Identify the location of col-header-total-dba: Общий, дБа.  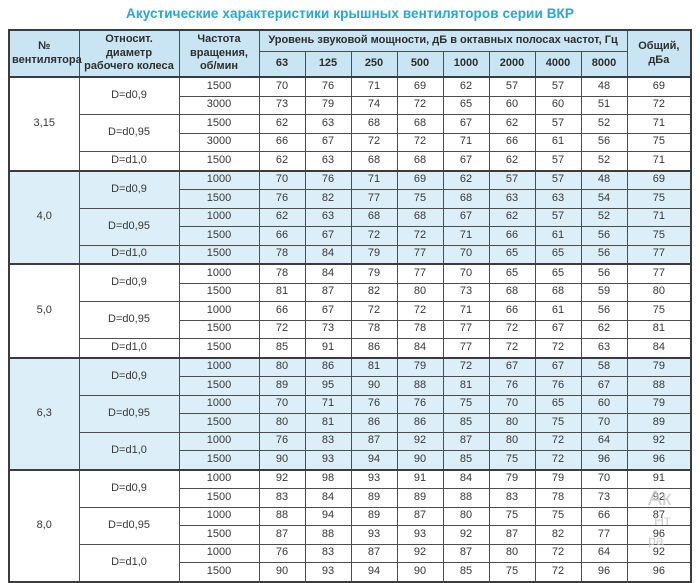
(659, 53).